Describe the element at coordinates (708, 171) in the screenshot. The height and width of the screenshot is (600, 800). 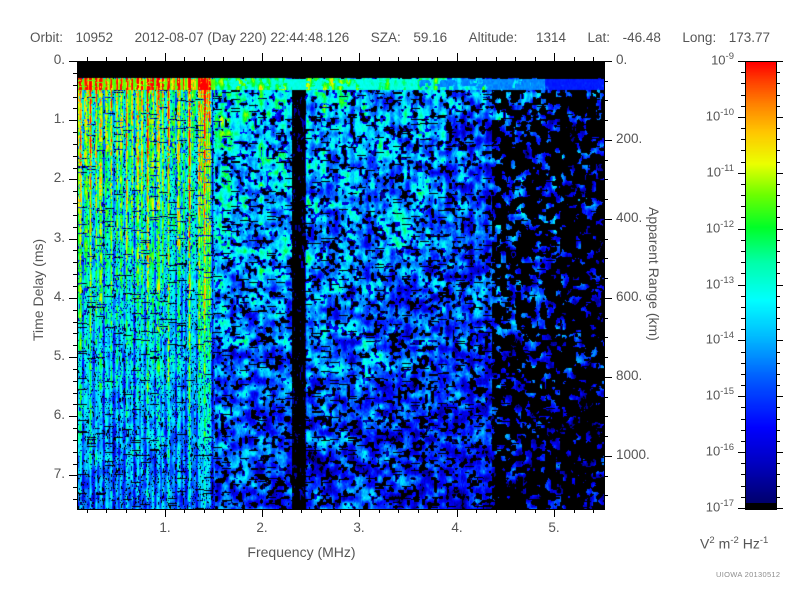
I see `colorbar-tick-label: 10-11` at that location.